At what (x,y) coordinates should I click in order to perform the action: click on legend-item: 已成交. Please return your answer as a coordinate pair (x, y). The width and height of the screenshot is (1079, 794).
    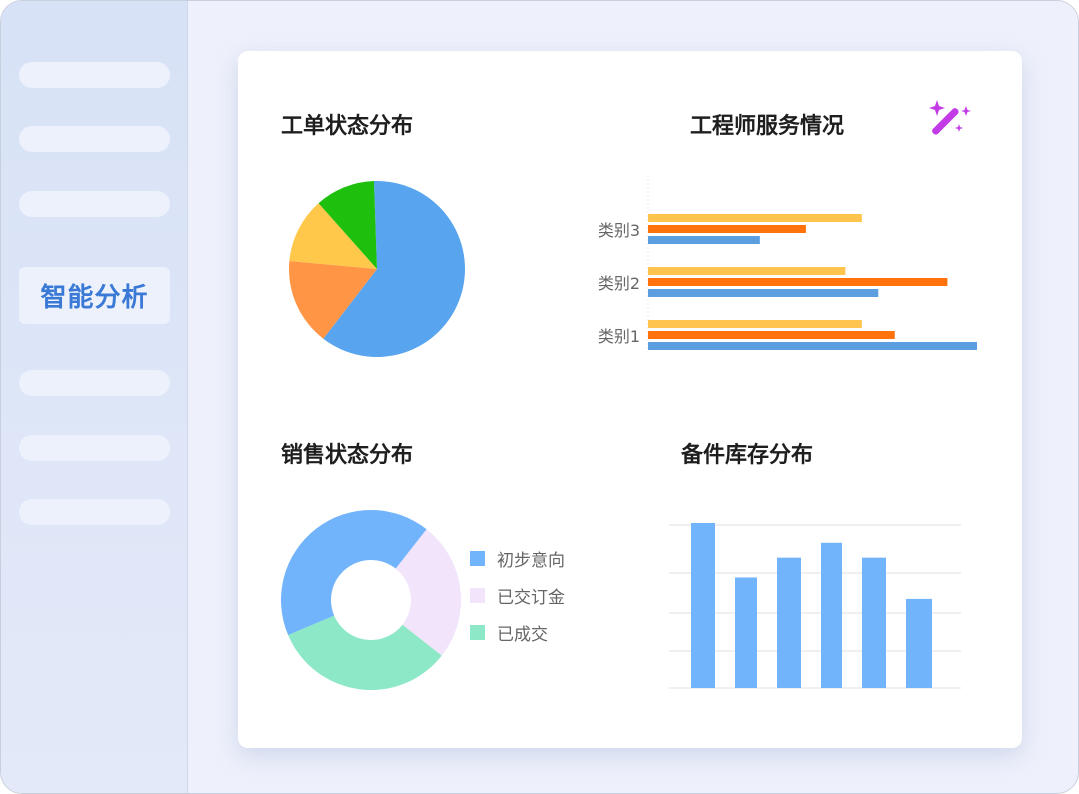
    Looking at the image, I should click on (509, 632).